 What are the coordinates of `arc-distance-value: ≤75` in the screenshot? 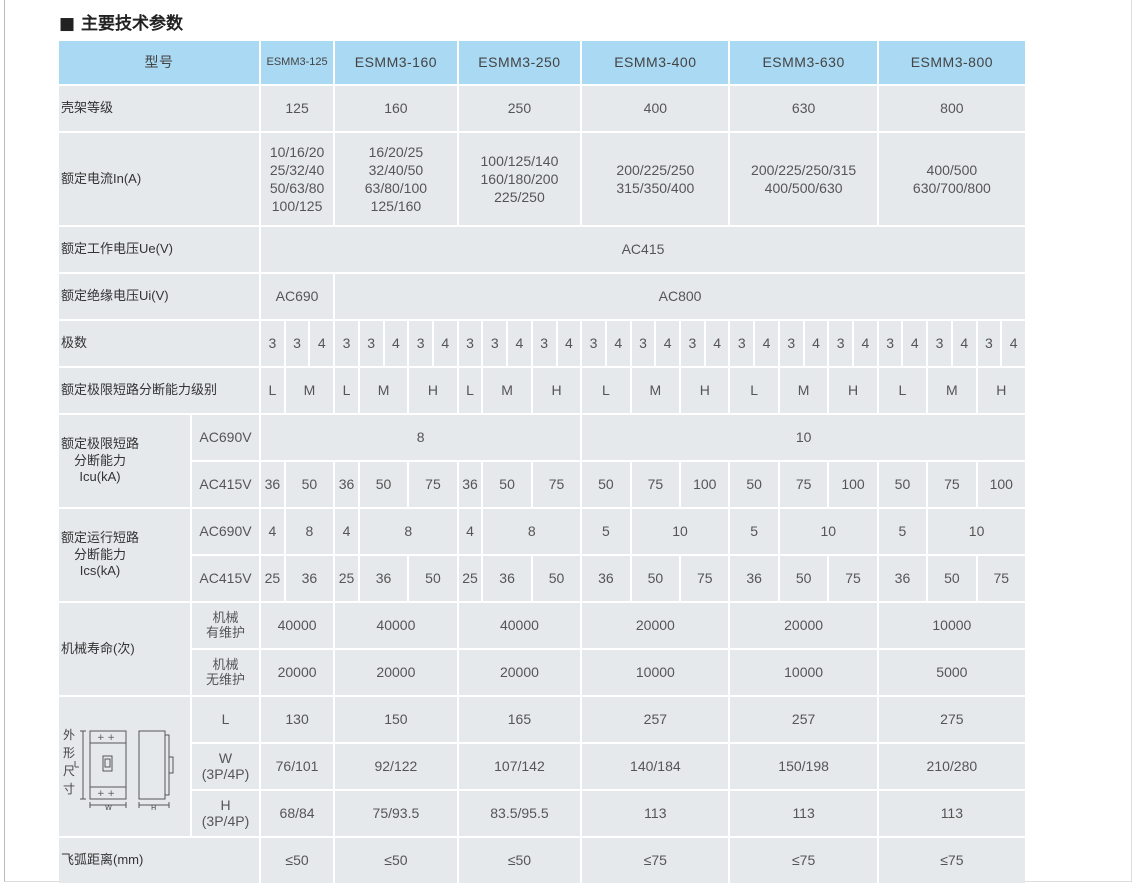 It's located at (803, 860).